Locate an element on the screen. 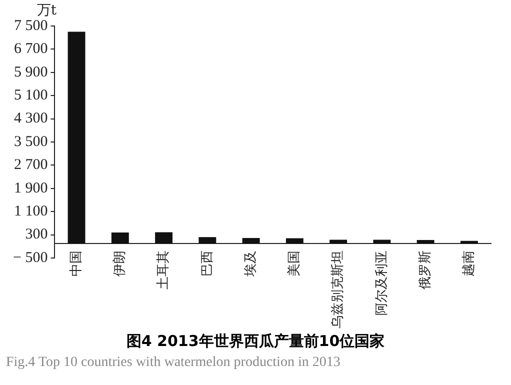 This screenshot has width=511, height=385. y-tick-label: 2 700 is located at coordinates (31, 165).